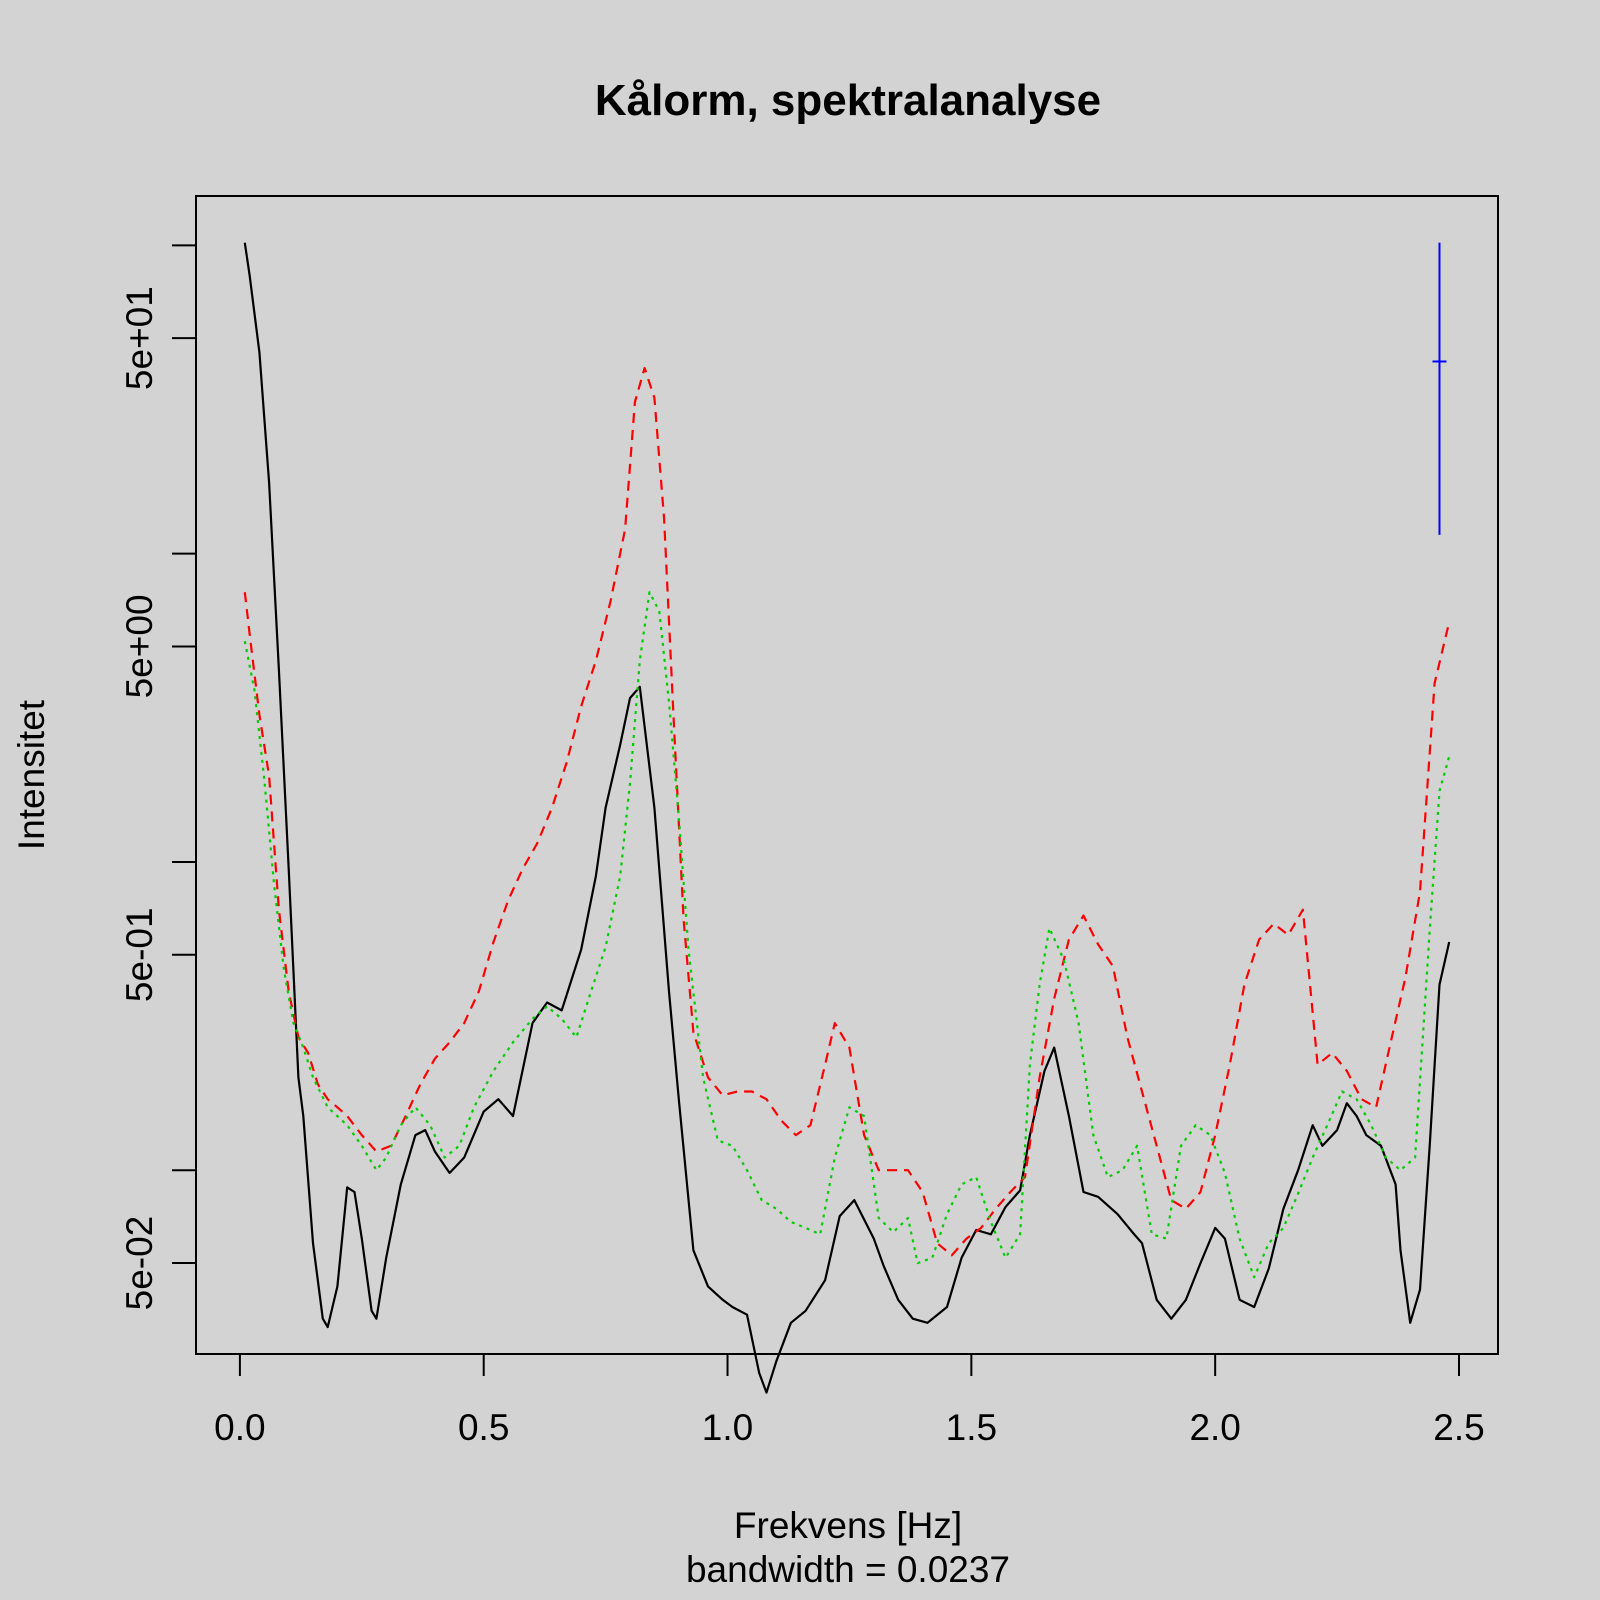 The width and height of the screenshot is (1600, 1600). Describe the element at coordinates (139, 1263) in the screenshot. I see `y-tick-label: 5e-02` at that location.